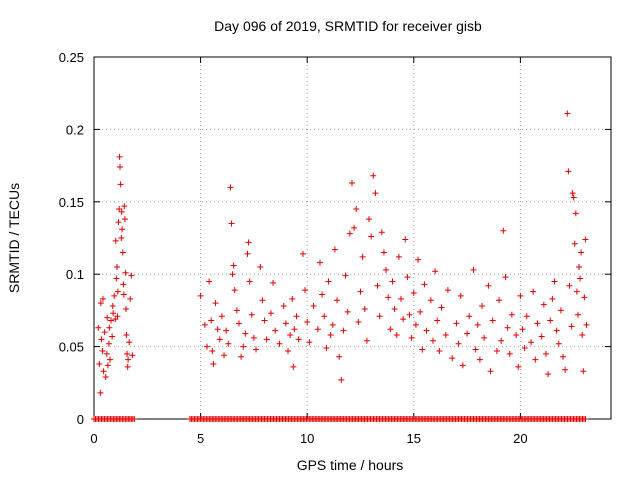  Describe the element at coordinates (71, 57) in the screenshot. I see `y-tick-label: 0.25` at that location.